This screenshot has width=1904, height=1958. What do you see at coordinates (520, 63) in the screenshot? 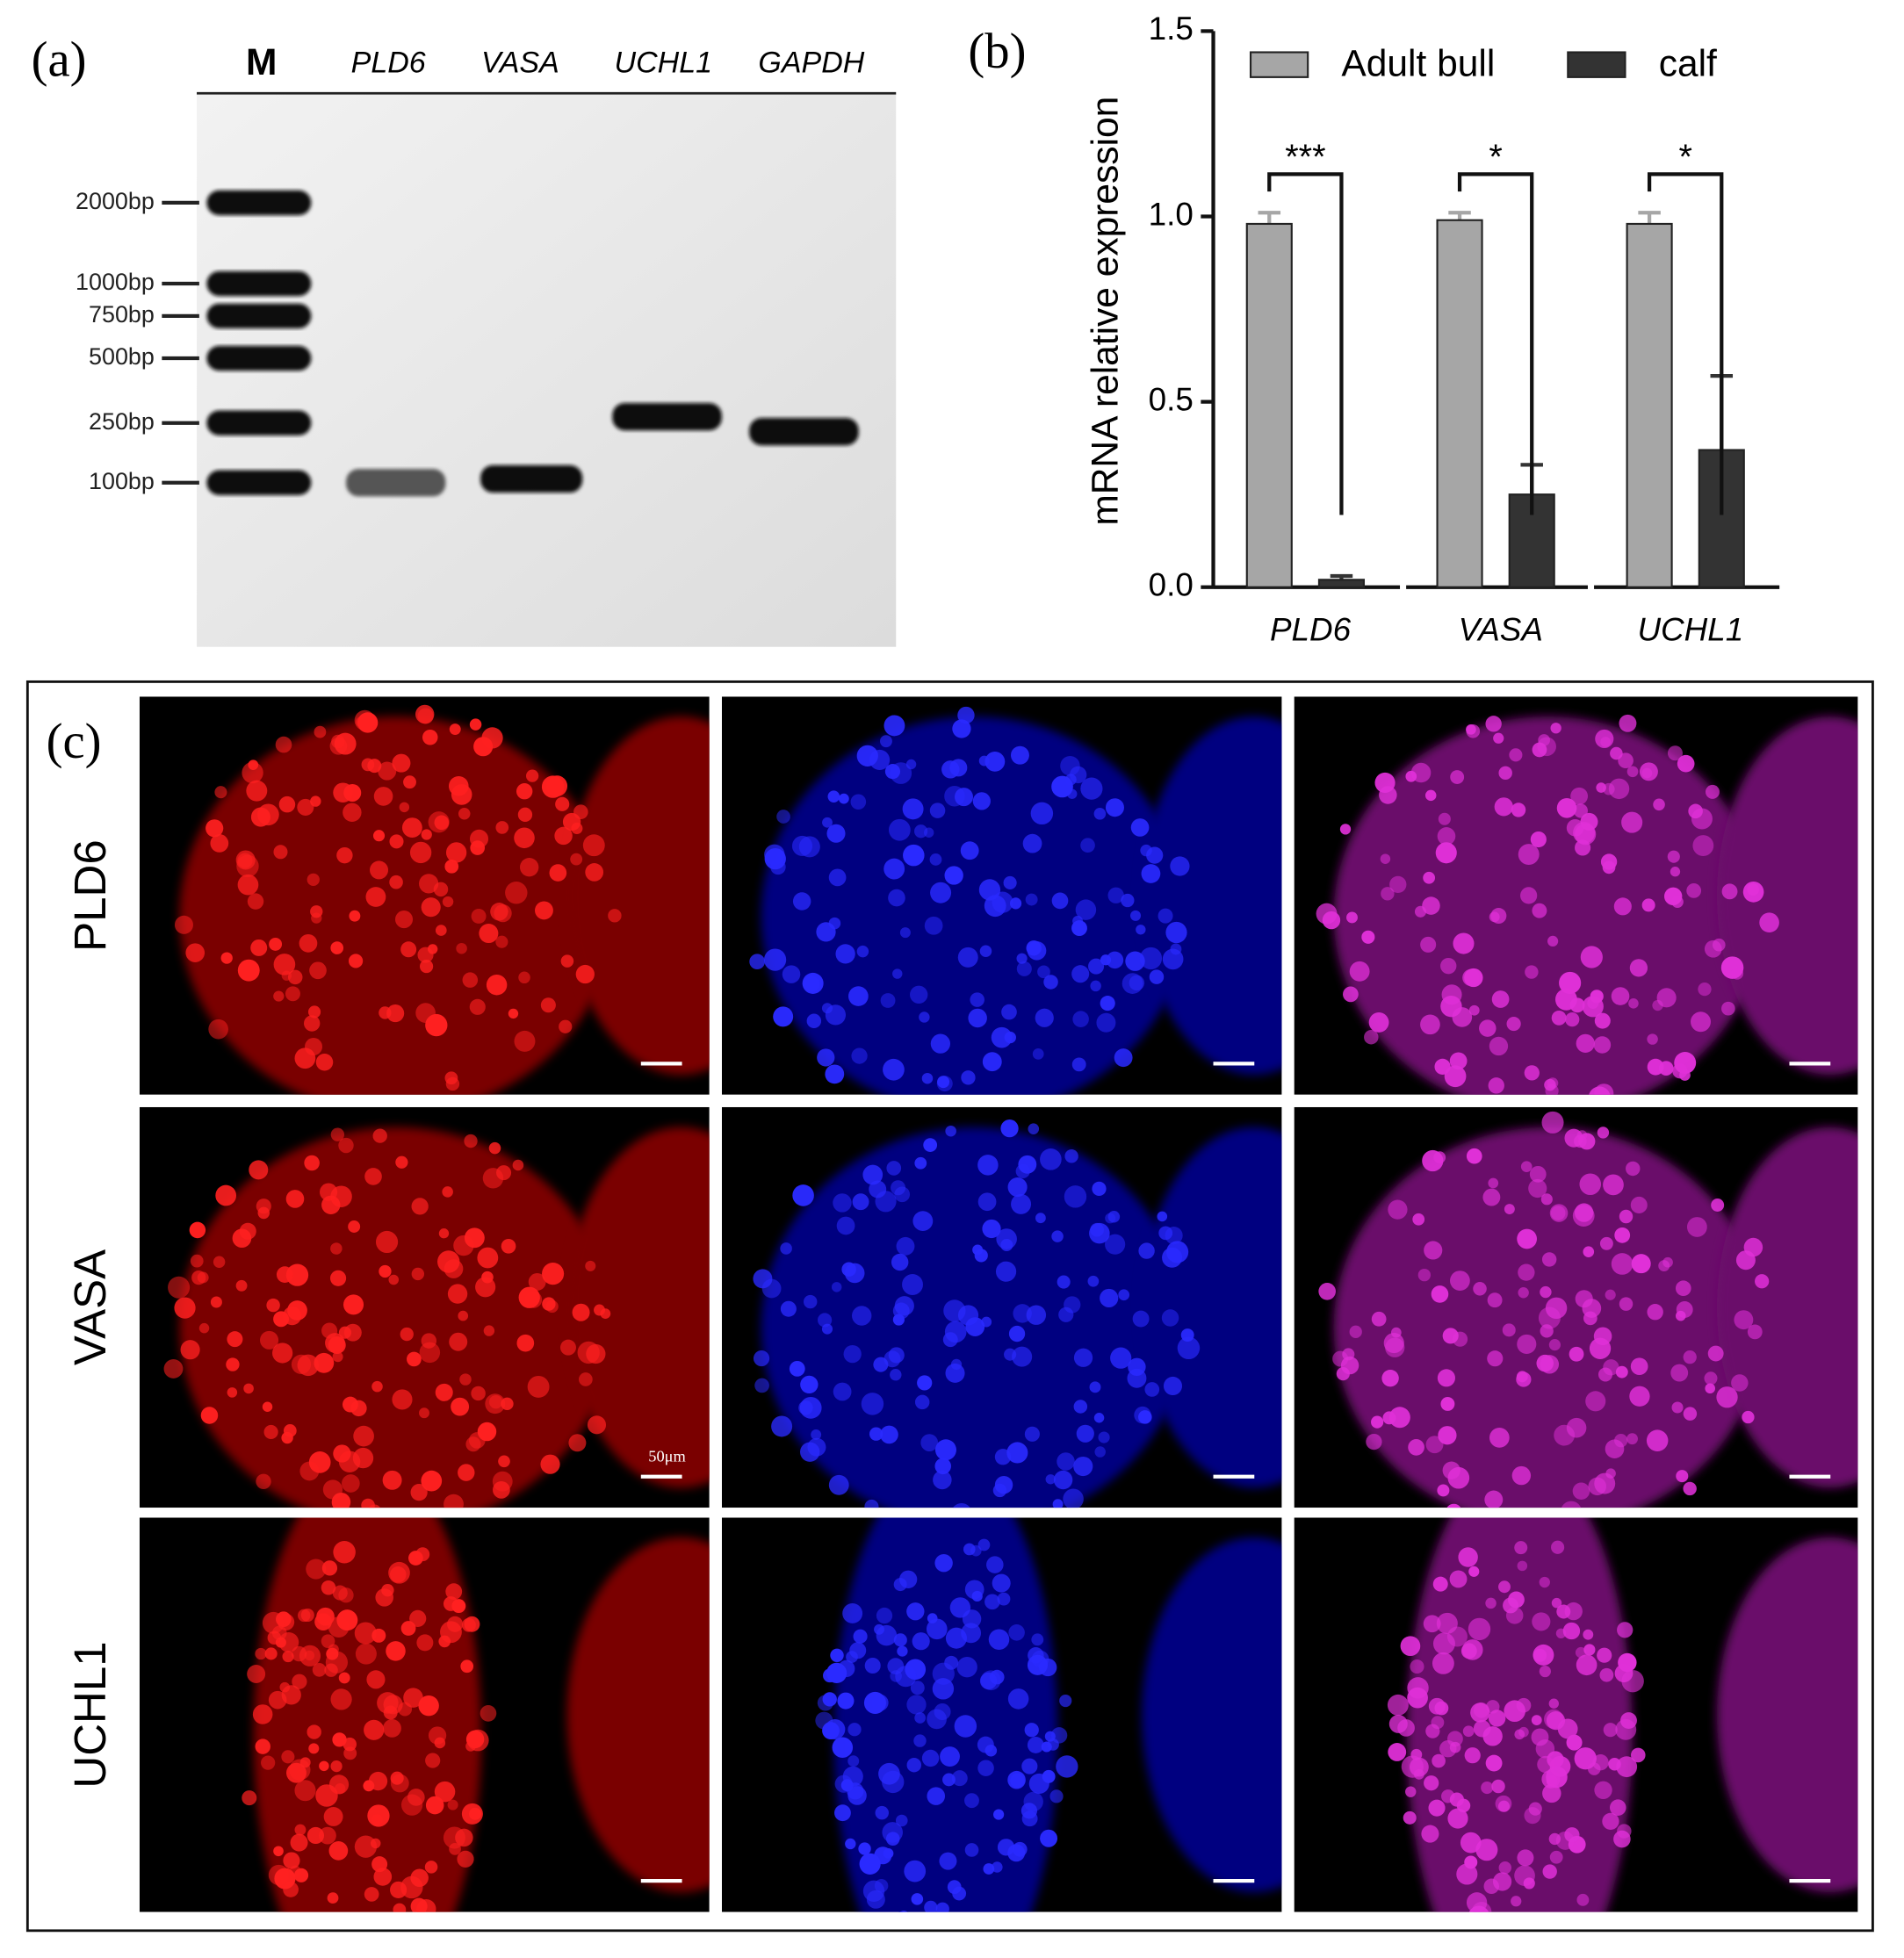
I see `lane-label: VASA` at bounding box center [520, 63].